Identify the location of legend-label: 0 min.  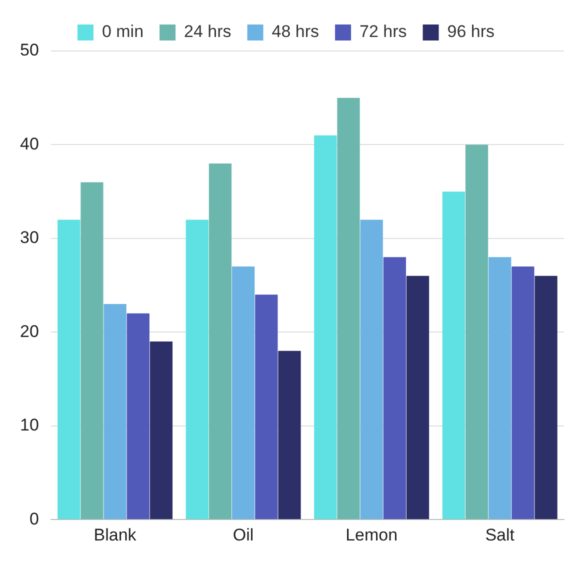
(123, 32).